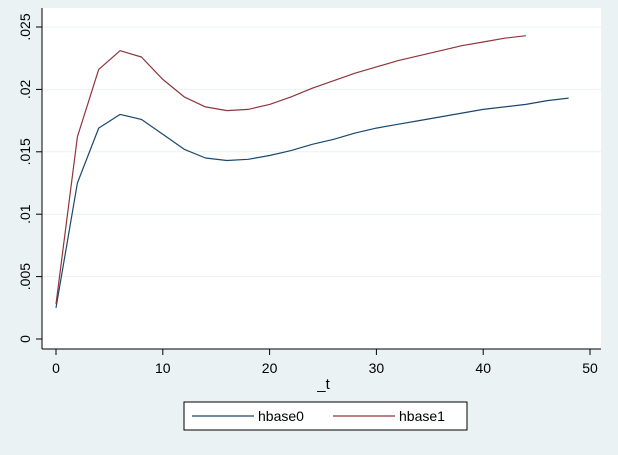 The height and width of the screenshot is (455, 618). I want to click on x-tick-label: 20, so click(270, 368).